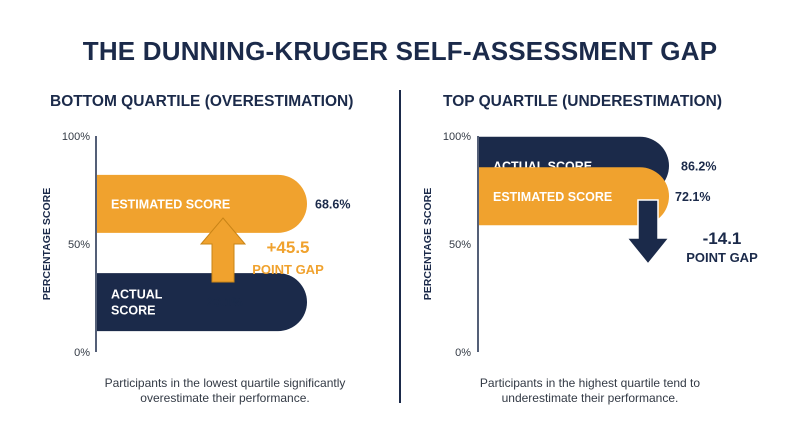 Image resolution: width=800 pixels, height=447 pixels. Describe the element at coordinates (225, 398) in the screenshot. I see `caption-line: overestimate their performance.` at that location.